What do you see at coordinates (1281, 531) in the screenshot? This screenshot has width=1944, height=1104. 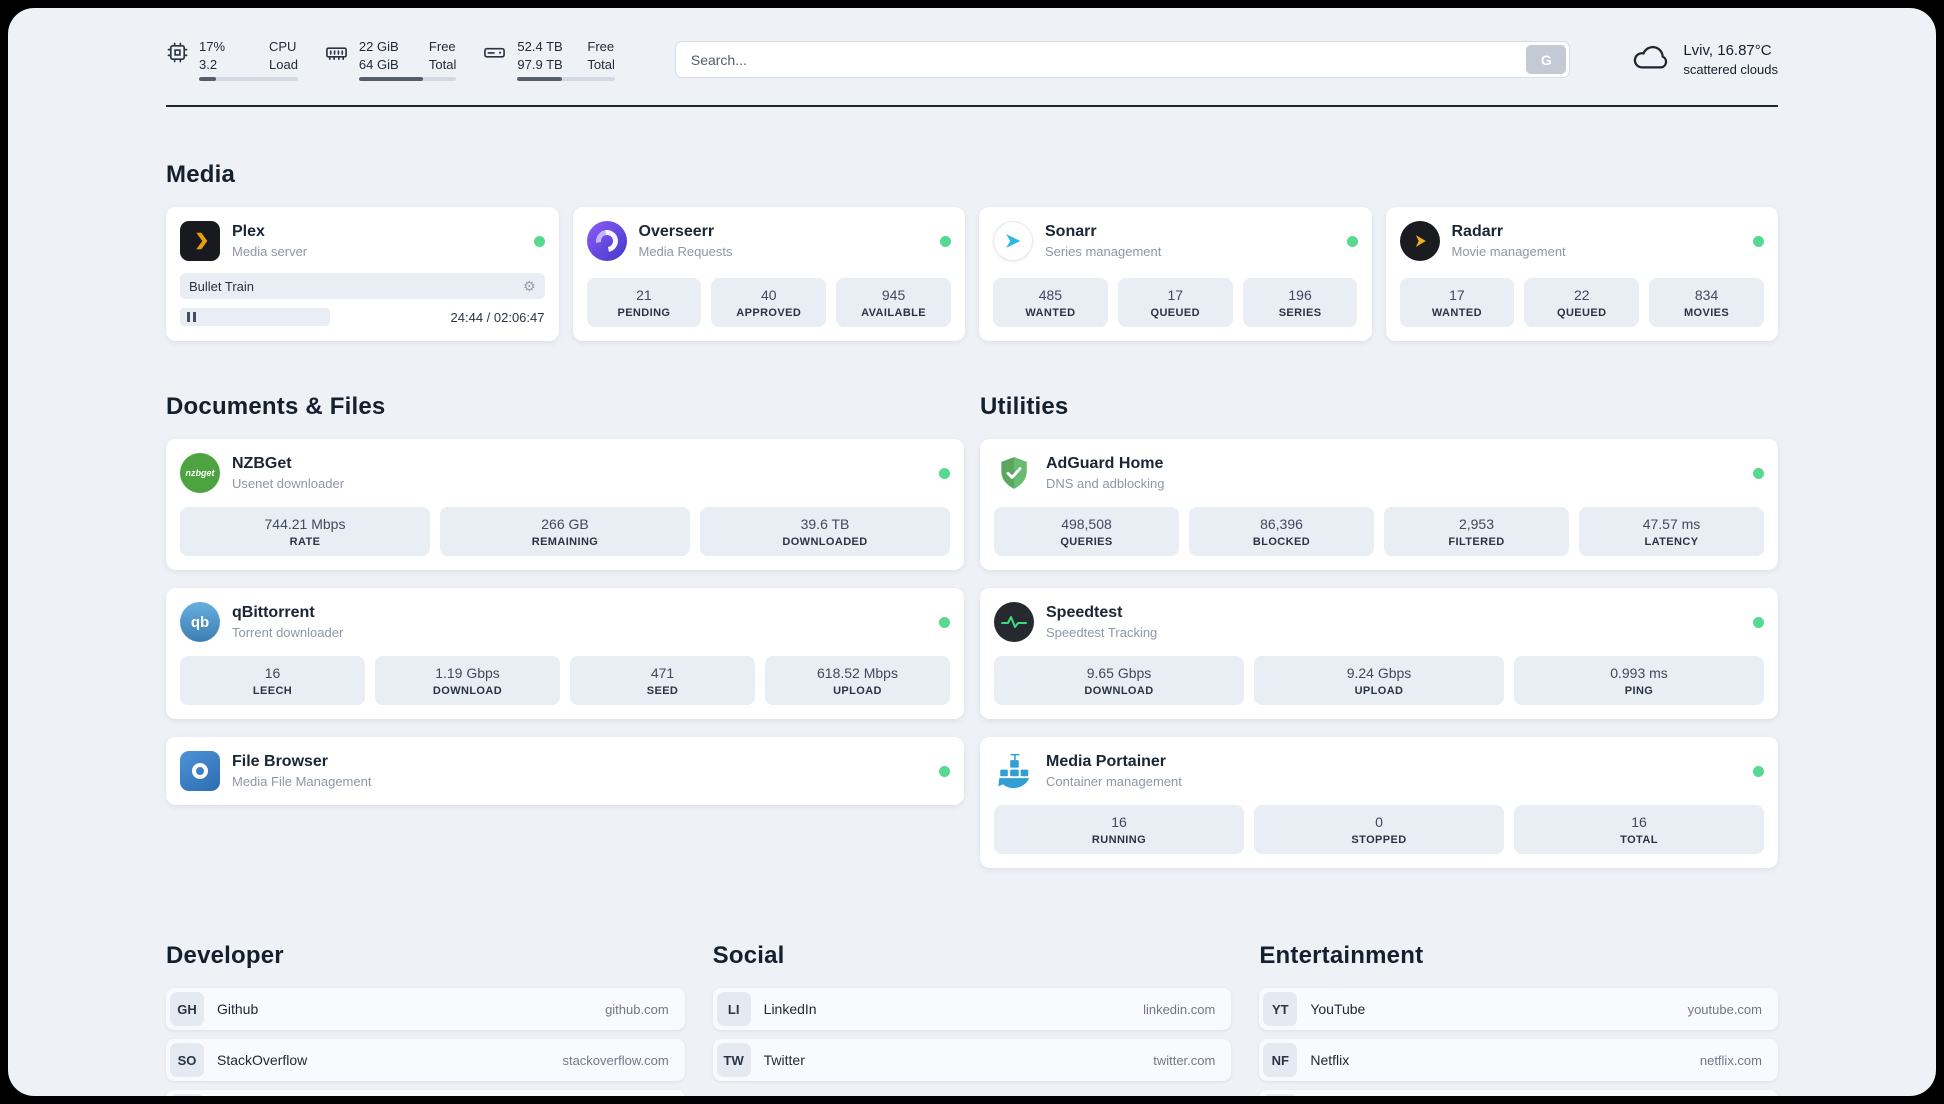 I see `stat-box: 86,396 BLOCKED` at bounding box center [1281, 531].